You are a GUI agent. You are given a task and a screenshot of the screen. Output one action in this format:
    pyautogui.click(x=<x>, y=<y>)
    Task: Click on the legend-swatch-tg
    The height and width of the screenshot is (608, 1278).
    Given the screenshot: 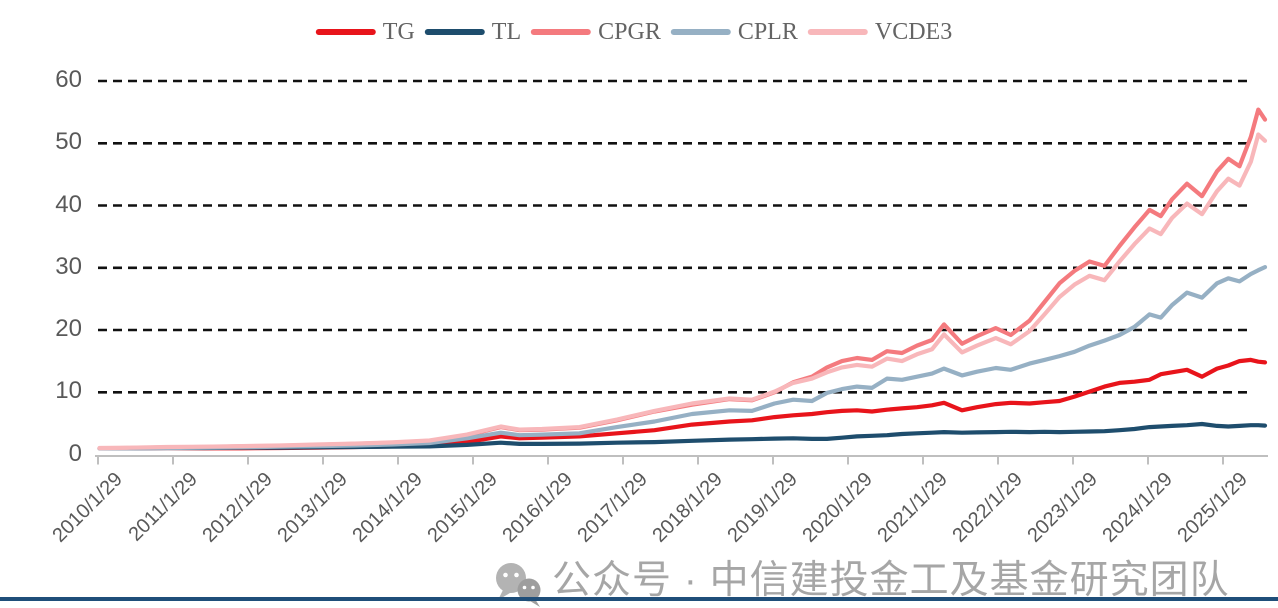 What is the action you would take?
    pyautogui.click(x=345, y=32)
    